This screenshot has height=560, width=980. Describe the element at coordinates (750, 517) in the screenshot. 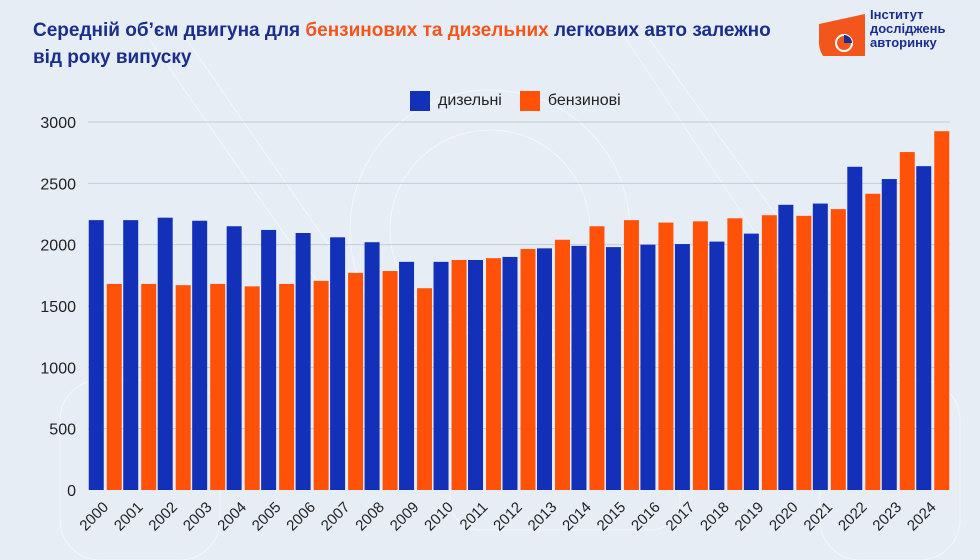

I see `x-tick-label: 2019` at that location.